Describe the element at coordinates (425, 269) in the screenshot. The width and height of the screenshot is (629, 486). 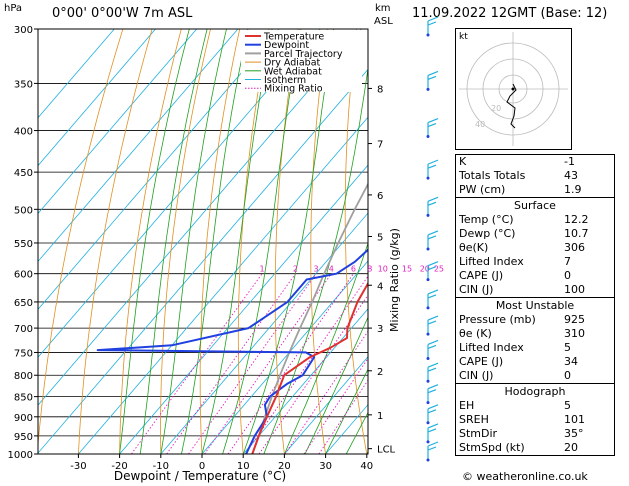
I see `mixing-ratio-label: 20` at that location.